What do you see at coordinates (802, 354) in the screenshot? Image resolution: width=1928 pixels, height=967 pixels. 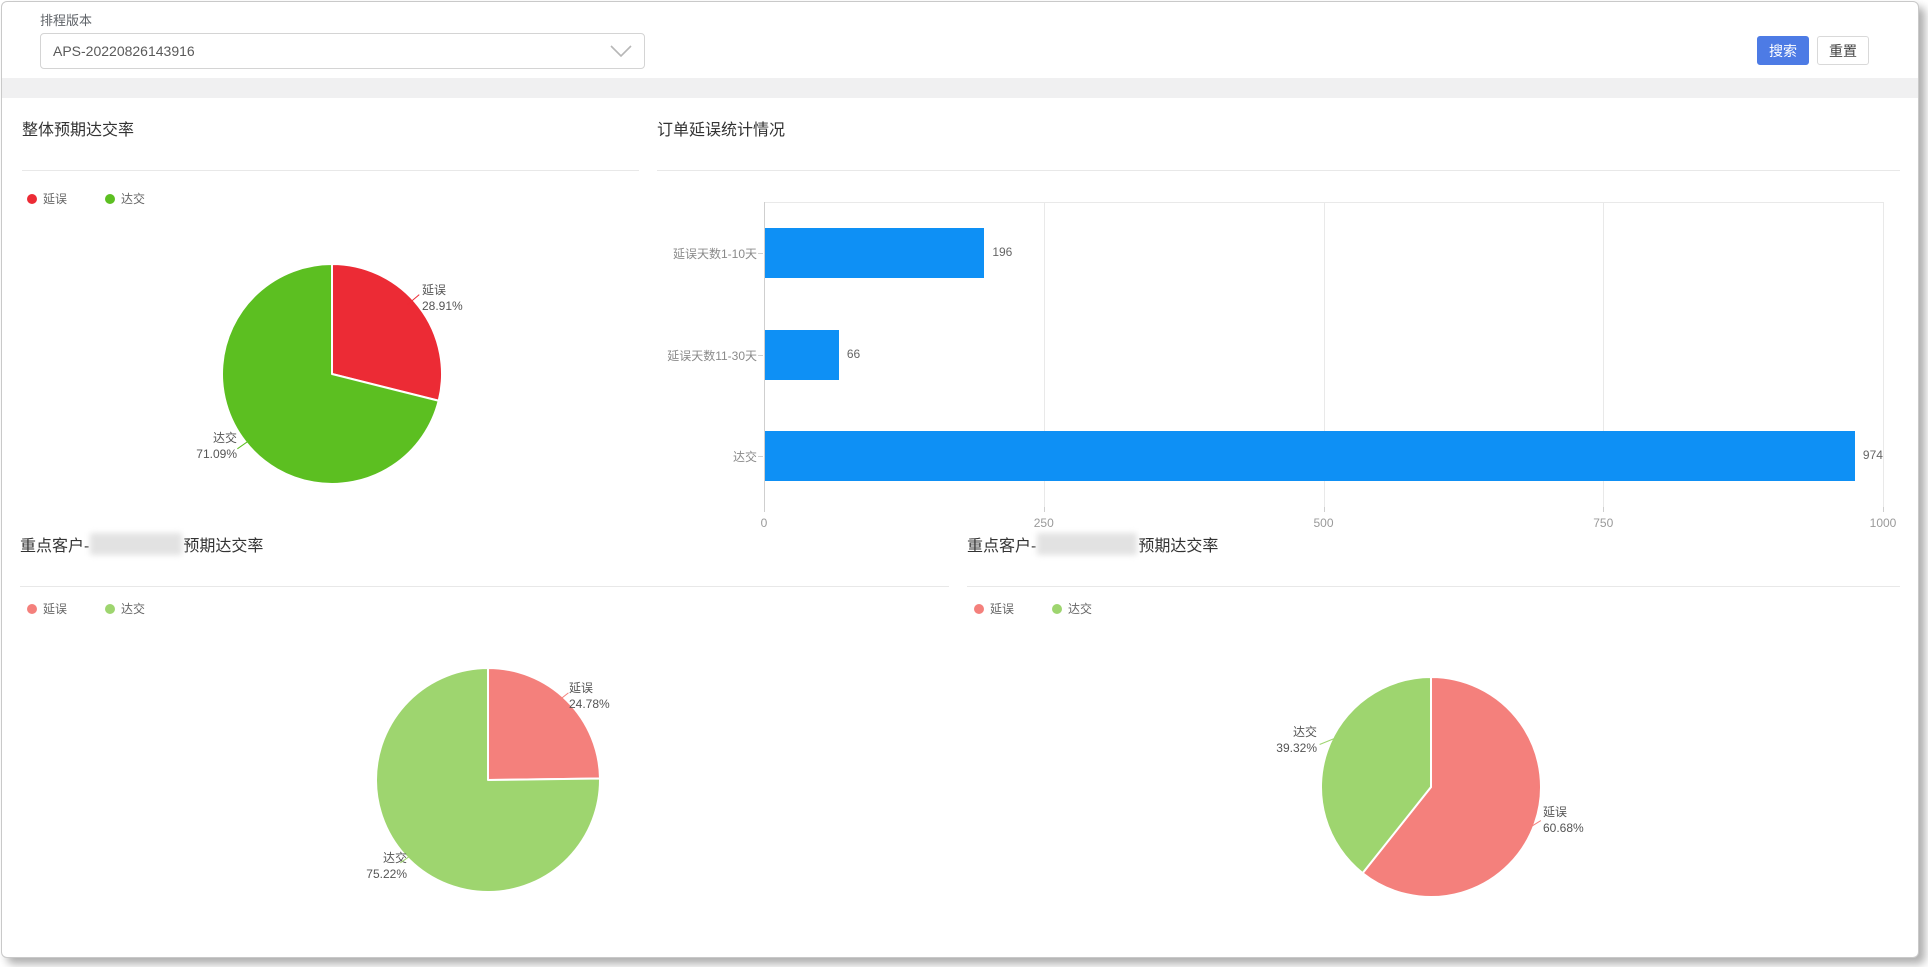 I see `bar-延误天数11-30天` at bounding box center [802, 354].